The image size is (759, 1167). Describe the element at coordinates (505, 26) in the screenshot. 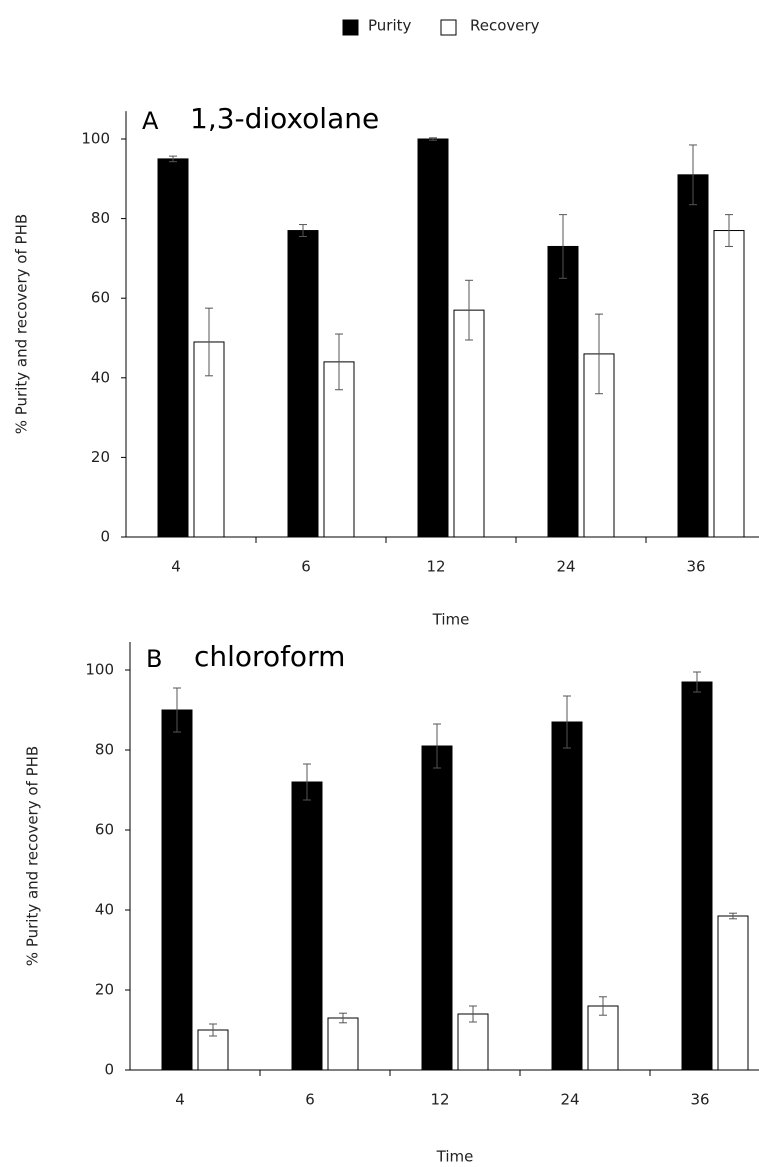

I see `legend-label: Recovery` at that location.